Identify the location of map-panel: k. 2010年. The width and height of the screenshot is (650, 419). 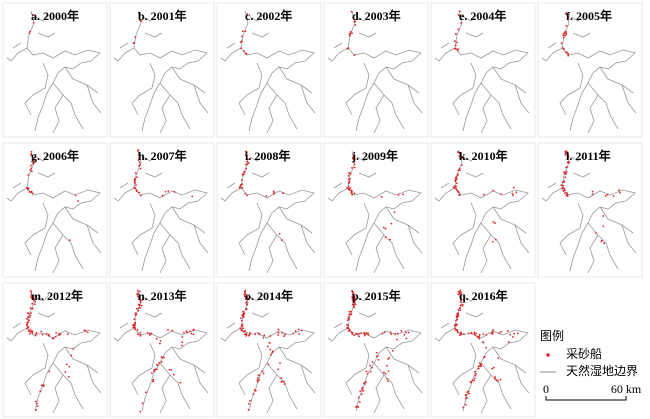
(483, 210).